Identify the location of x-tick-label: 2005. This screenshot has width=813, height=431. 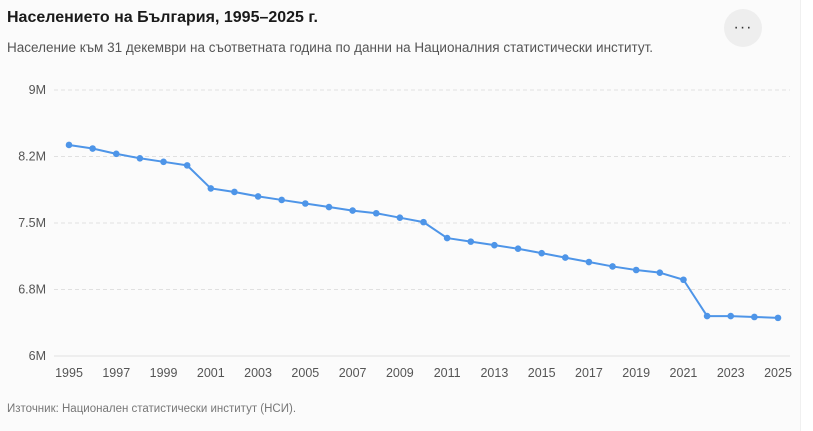
(305, 373).